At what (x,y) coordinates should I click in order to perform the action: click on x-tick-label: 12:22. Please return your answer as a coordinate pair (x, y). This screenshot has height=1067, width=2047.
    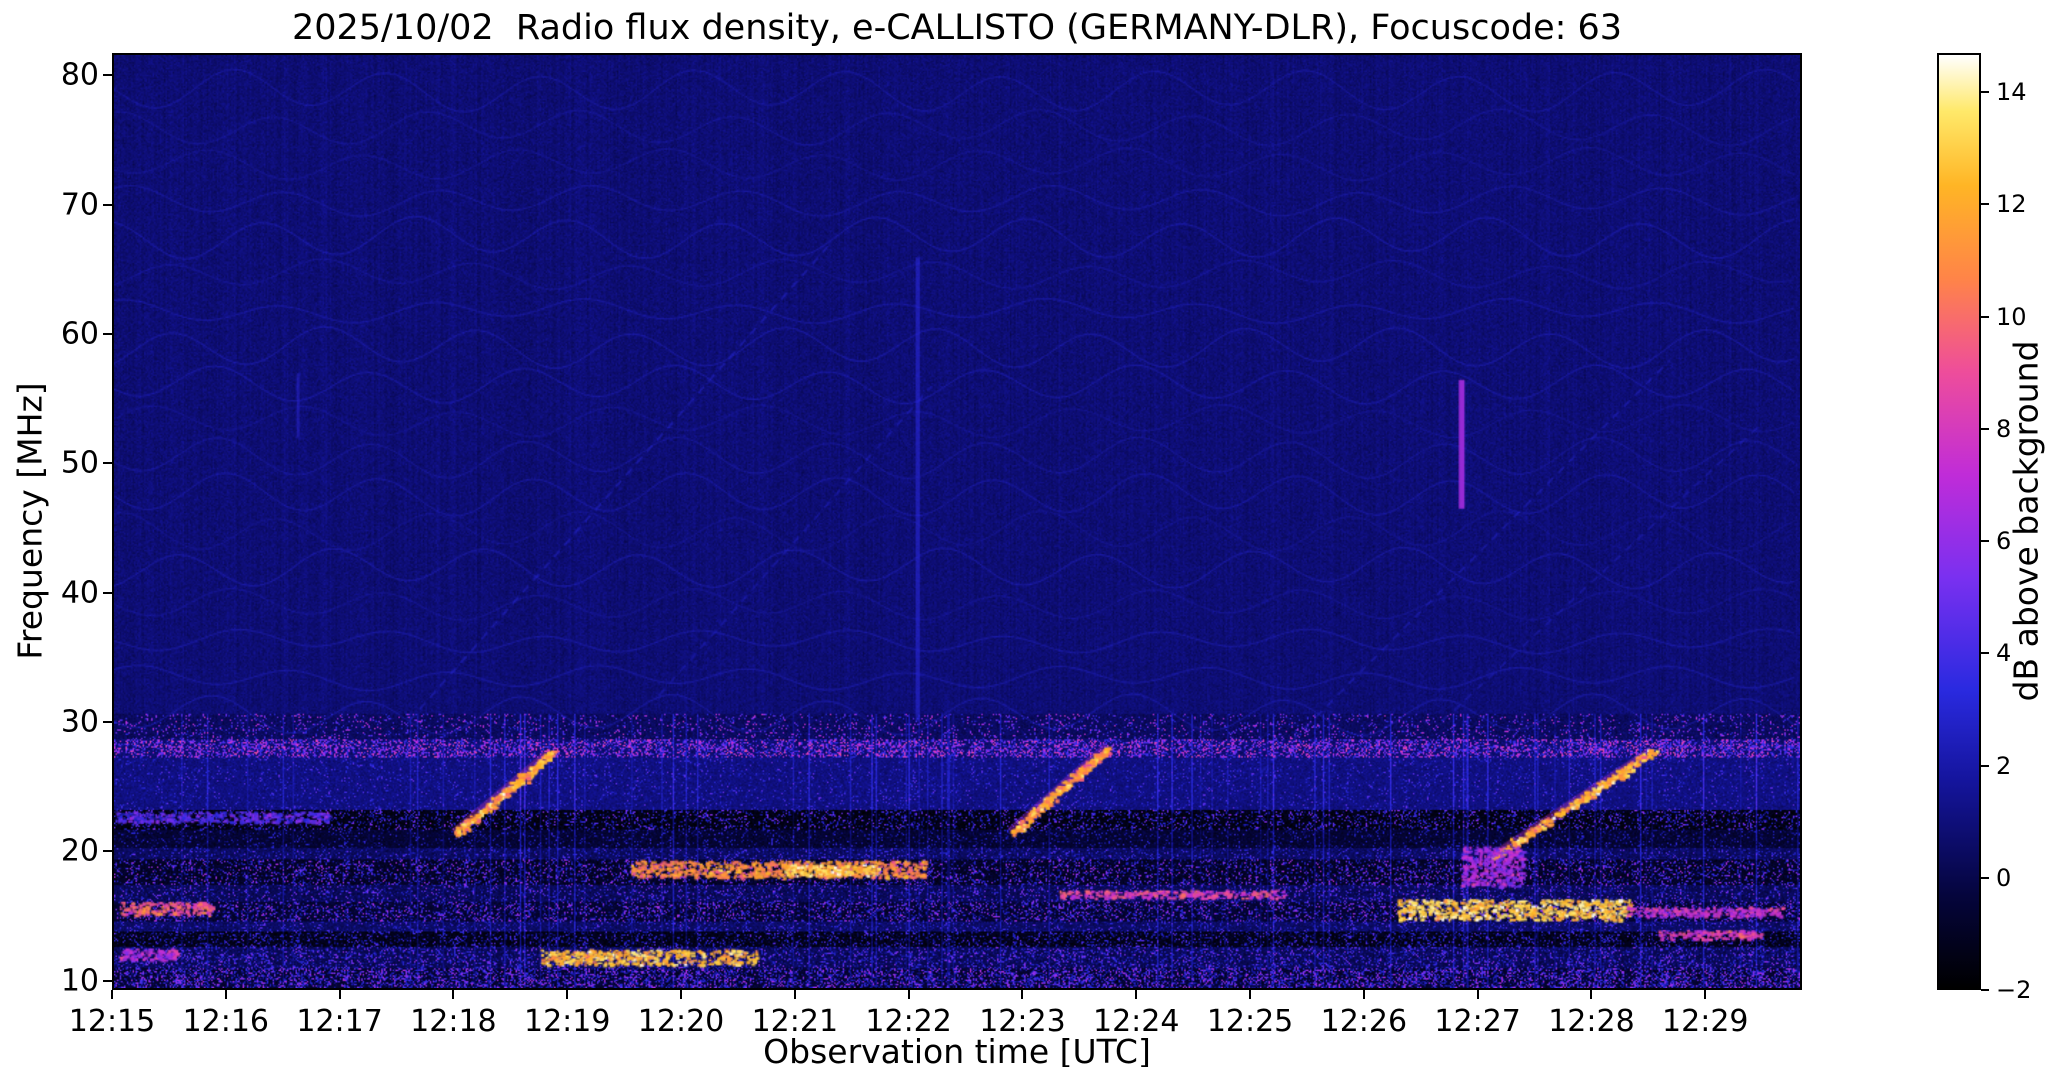
    Looking at the image, I should click on (908, 1021).